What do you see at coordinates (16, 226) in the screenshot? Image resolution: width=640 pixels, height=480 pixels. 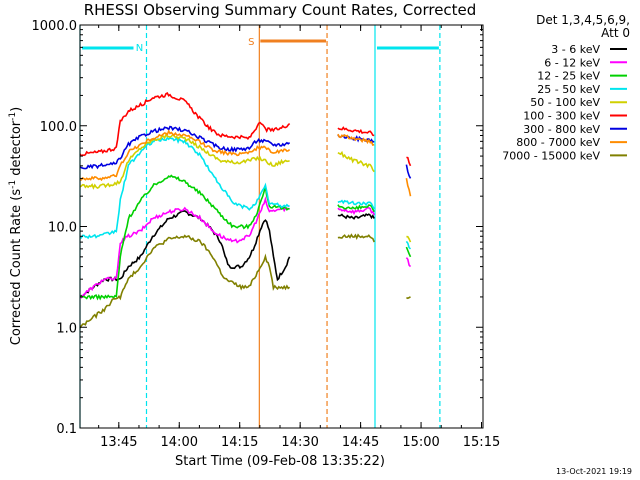 I see `y-axis-label: Corrected Count Rate (s-1 detector-1)` at bounding box center [16, 226].